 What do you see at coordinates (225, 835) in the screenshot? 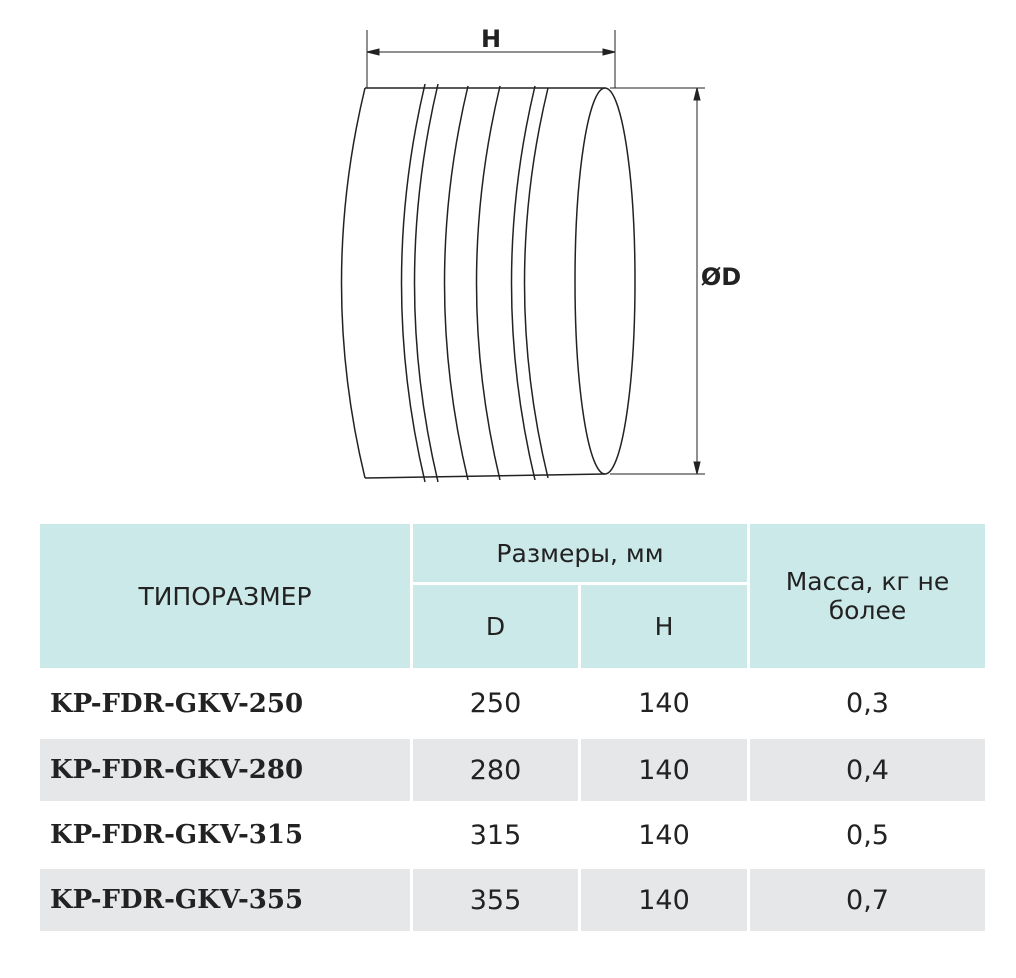
I see `model-cell: KP-FDR-GKV-315` at bounding box center [225, 835].